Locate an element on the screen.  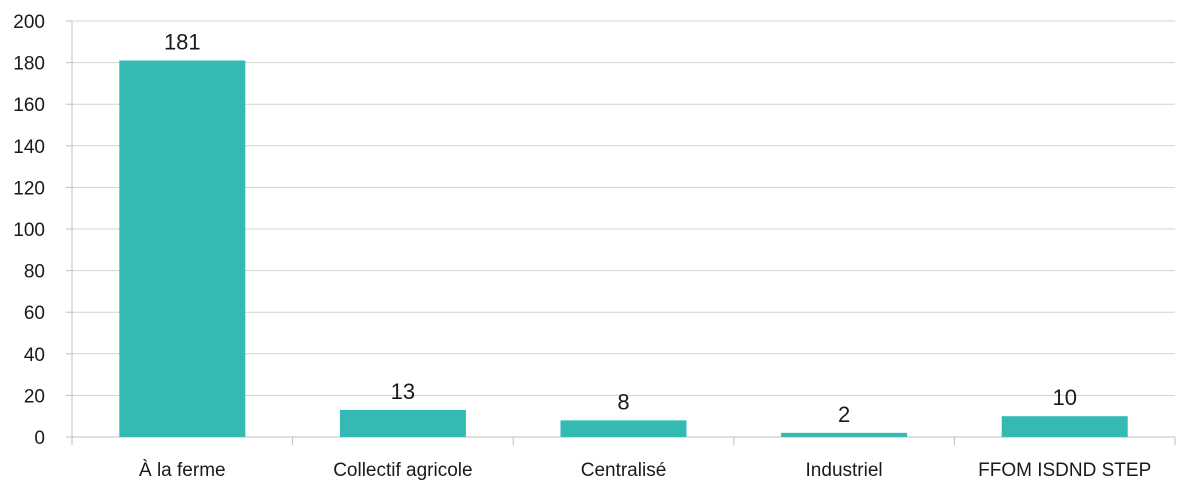
data-label: 2 is located at coordinates (844, 414).